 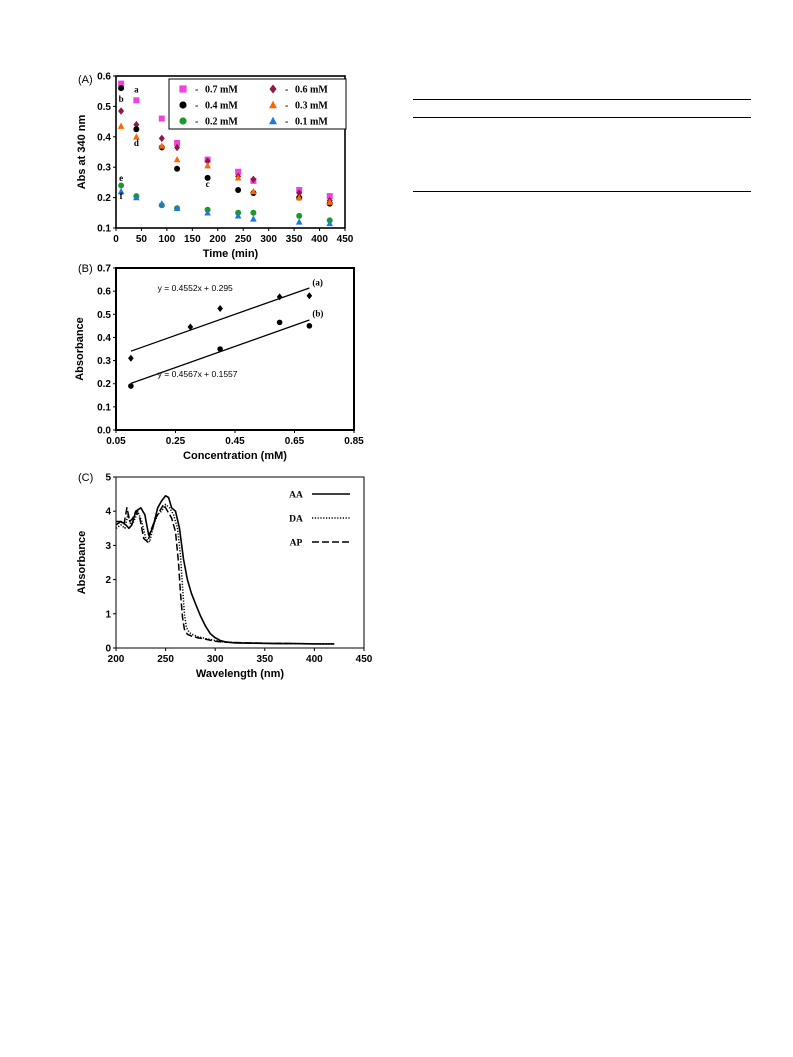 What do you see at coordinates (136, 90) in the screenshot?
I see `point-annotation: a` at bounding box center [136, 90].